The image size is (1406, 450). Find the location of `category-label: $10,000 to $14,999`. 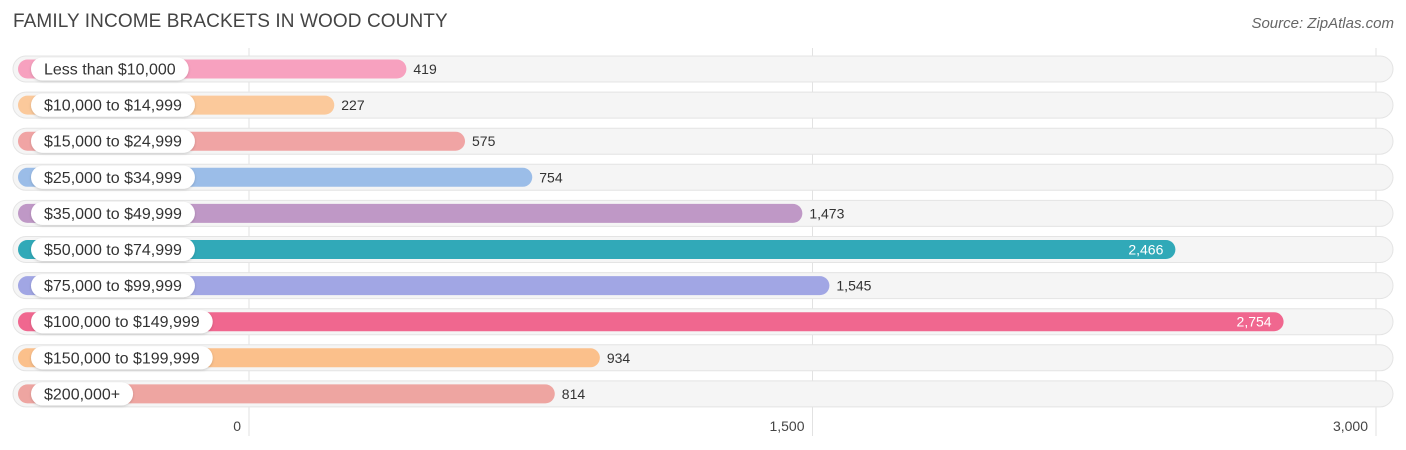

category-label: $10,000 to $14,999 is located at coordinates (113, 106).